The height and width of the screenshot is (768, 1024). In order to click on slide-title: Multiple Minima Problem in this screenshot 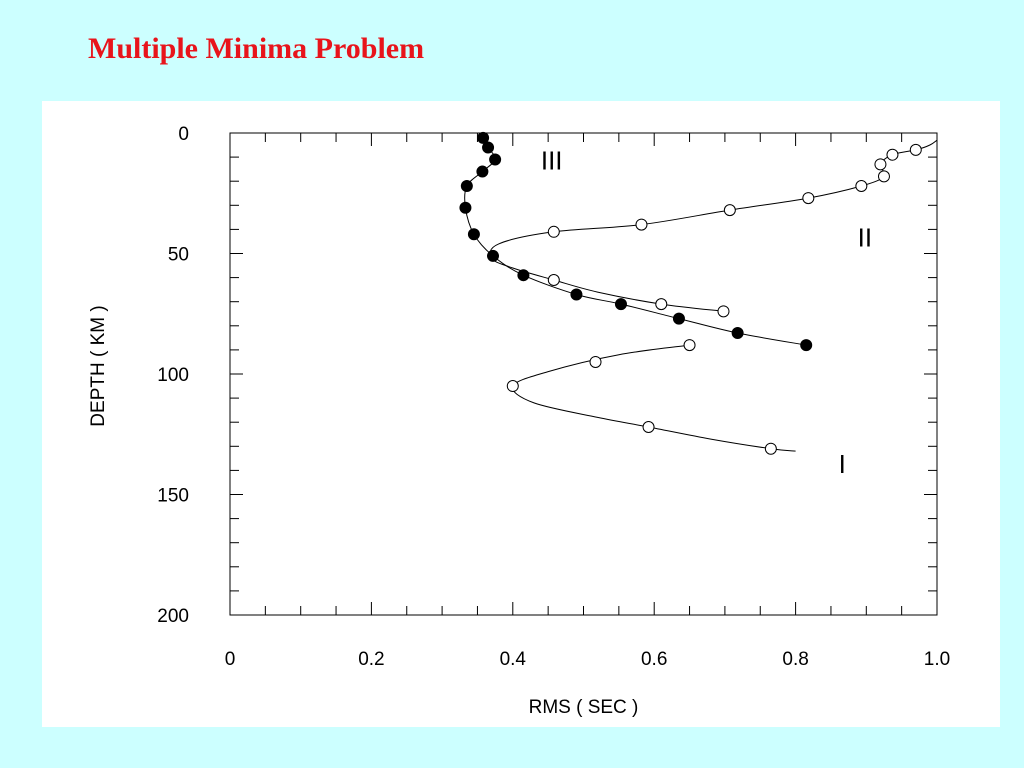, I will do `click(256, 48)`.